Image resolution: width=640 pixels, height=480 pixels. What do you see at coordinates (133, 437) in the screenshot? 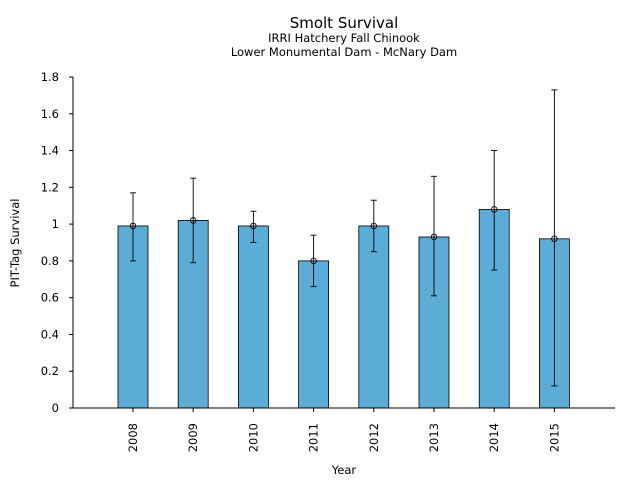
I see `x-tick-label-2008: 2008` at bounding box center [133, 437].